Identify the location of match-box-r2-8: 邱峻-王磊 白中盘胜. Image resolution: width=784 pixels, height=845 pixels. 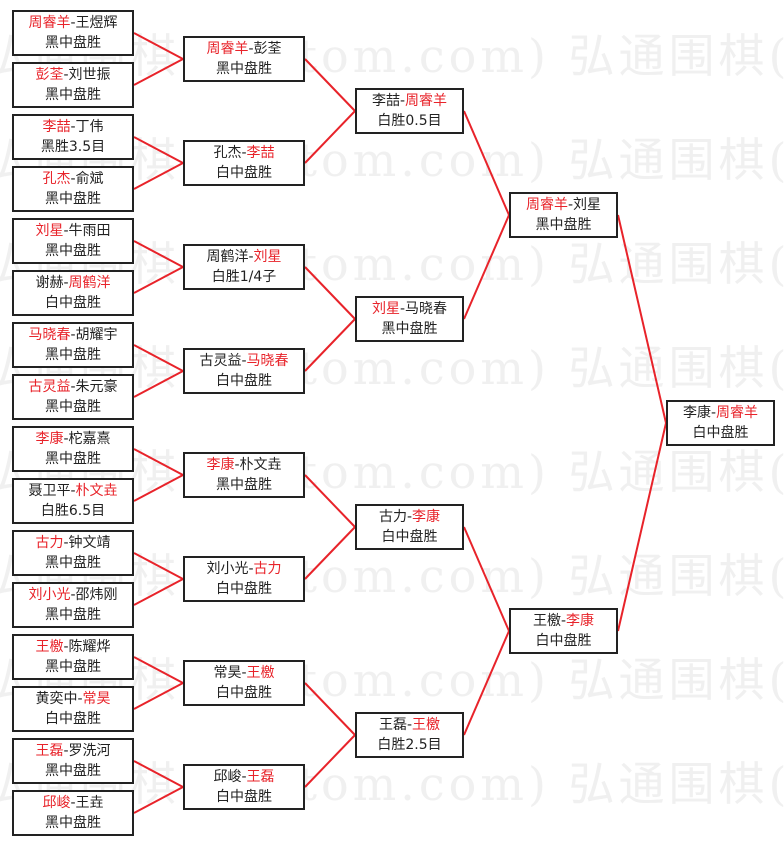
(244, 787).